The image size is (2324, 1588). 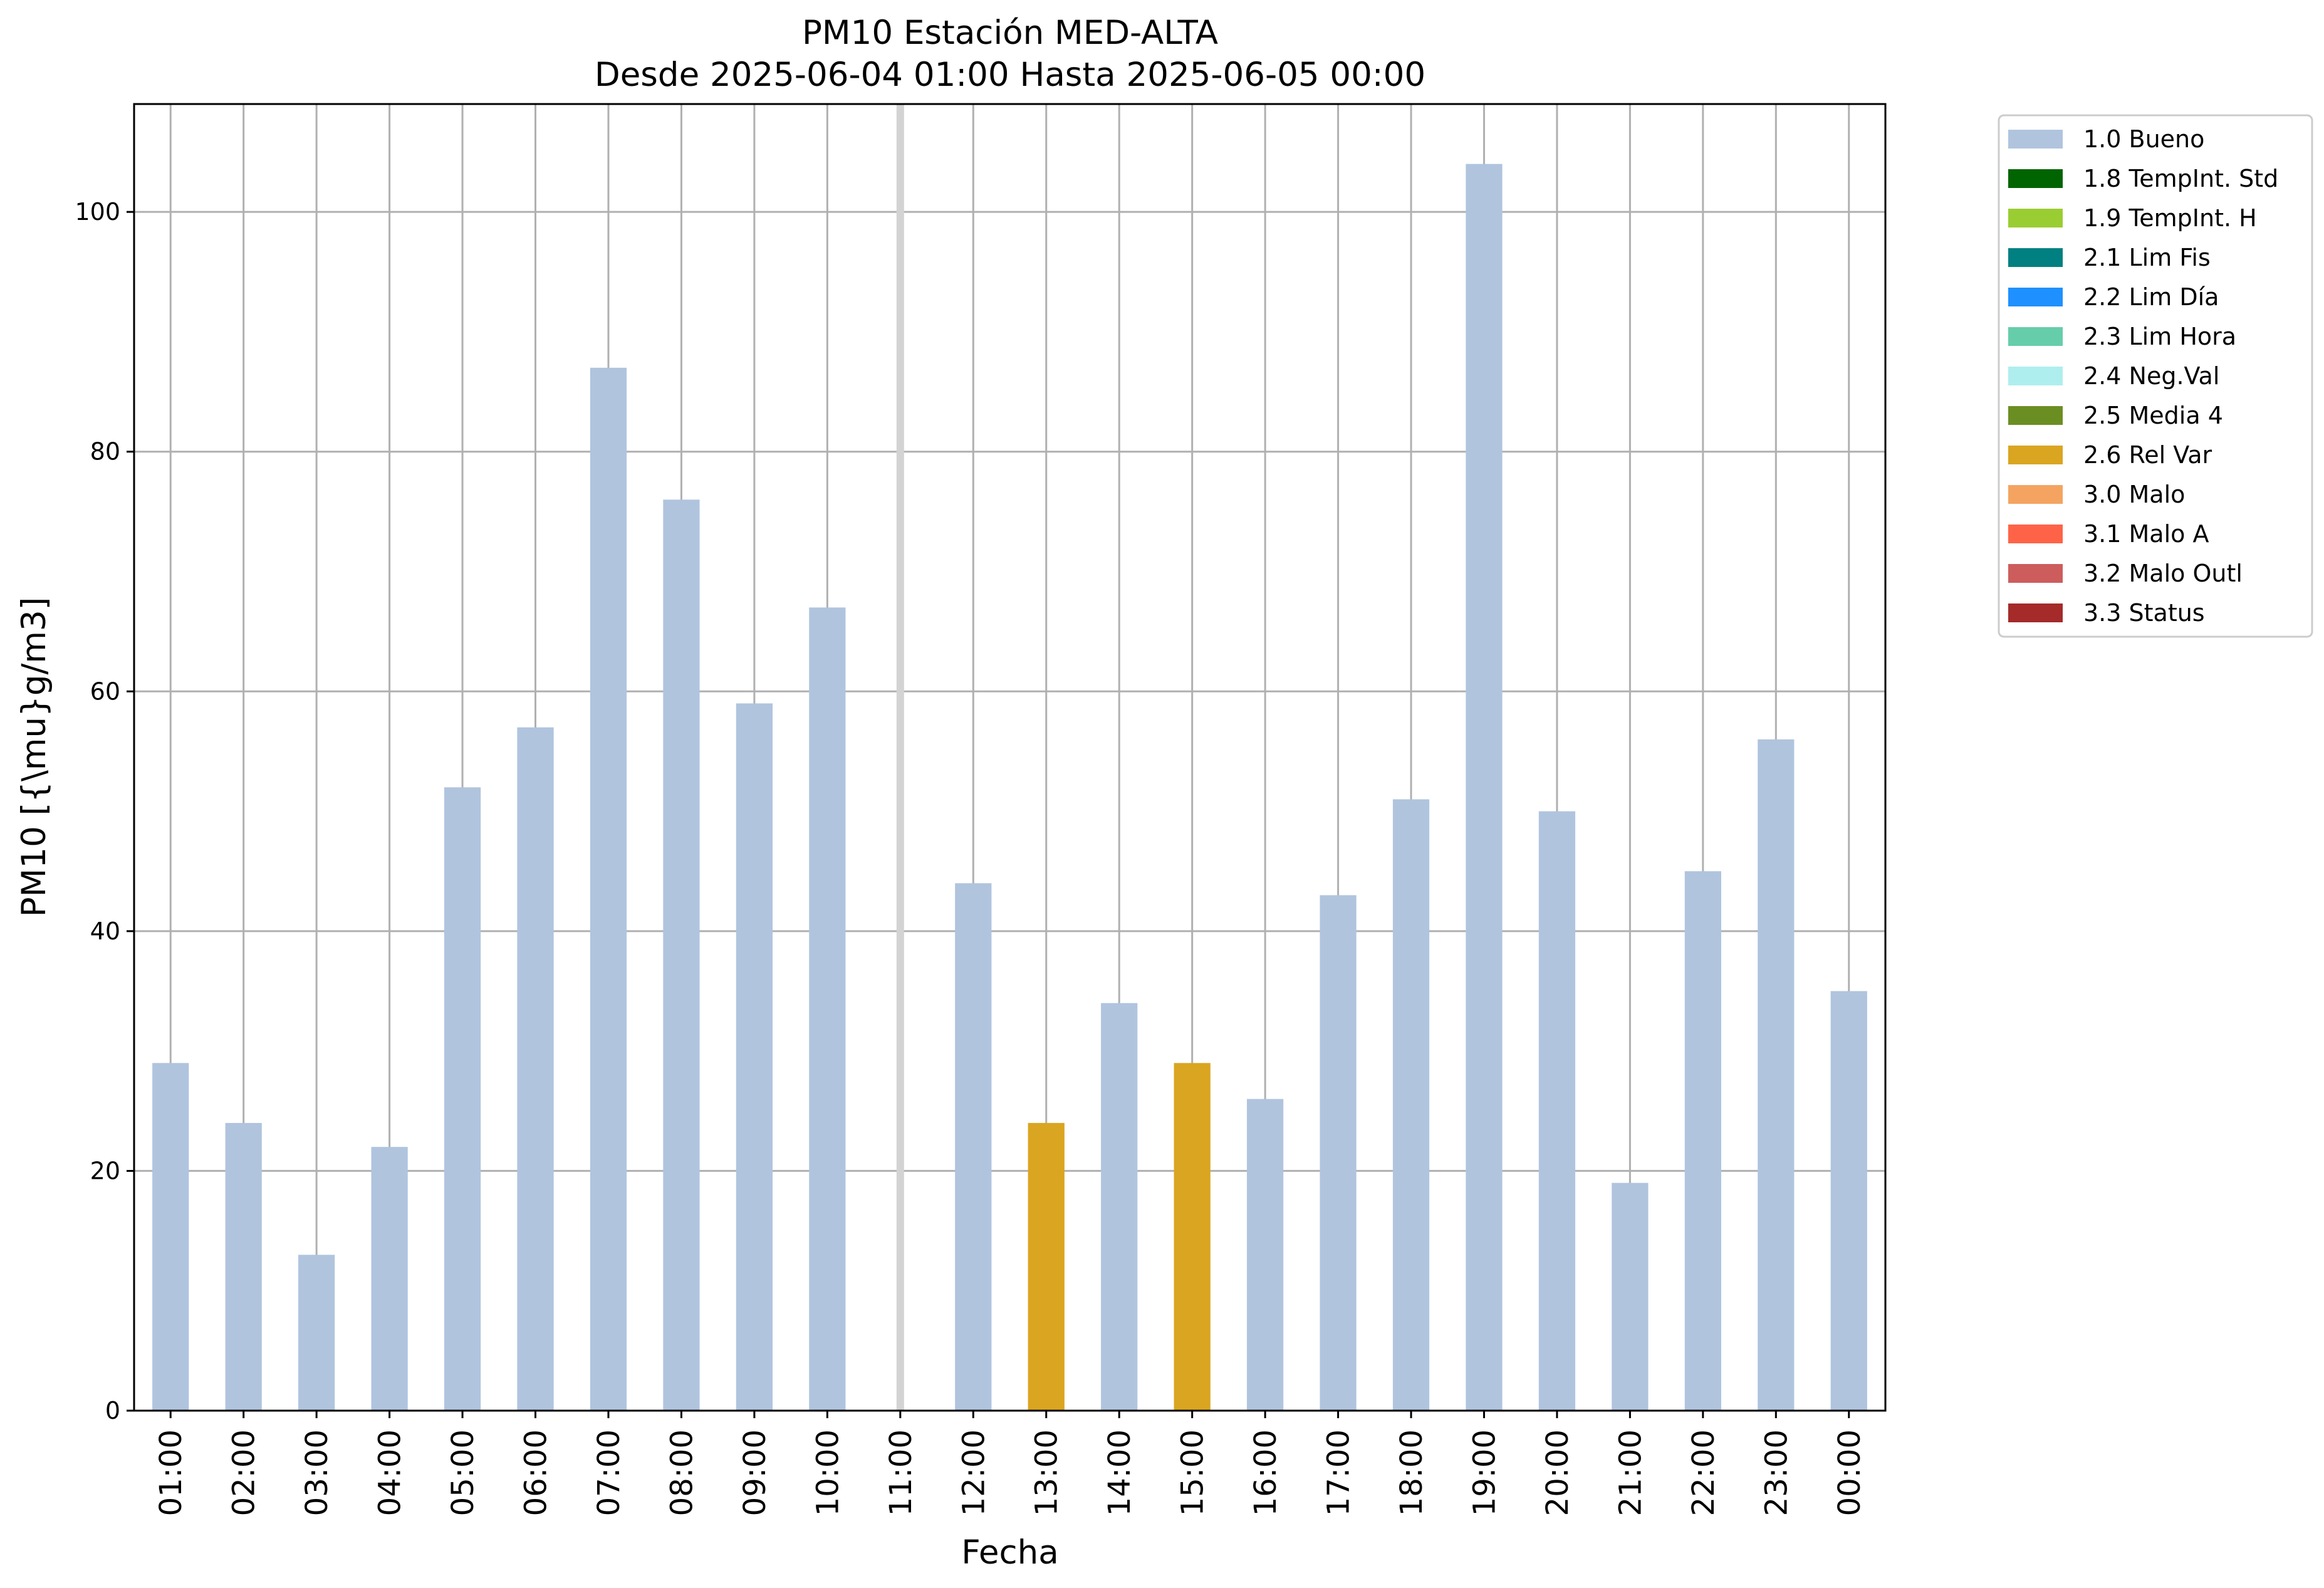 I want to click on x-tick-label: 08:00, so click(x=681, y=1473).